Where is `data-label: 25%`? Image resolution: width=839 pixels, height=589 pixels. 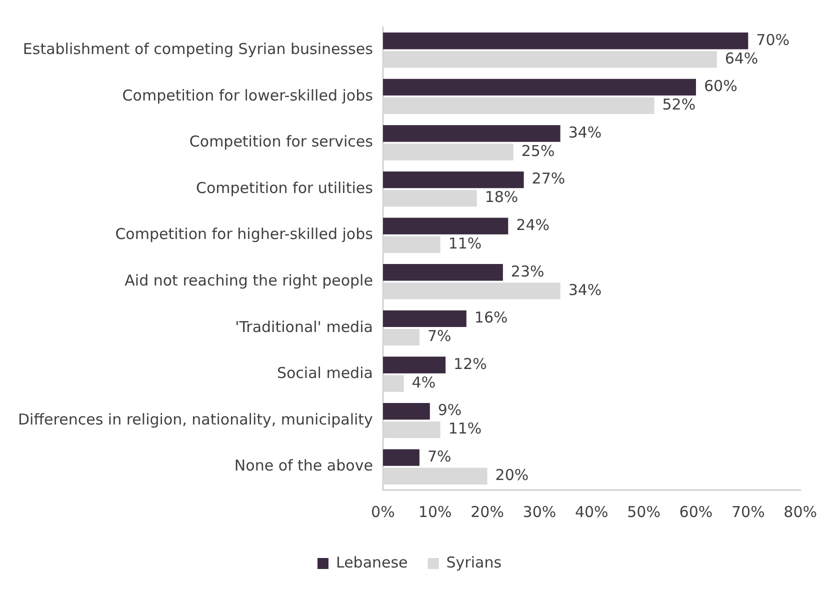
data-label: 25% is located at coordinates (538, 151).